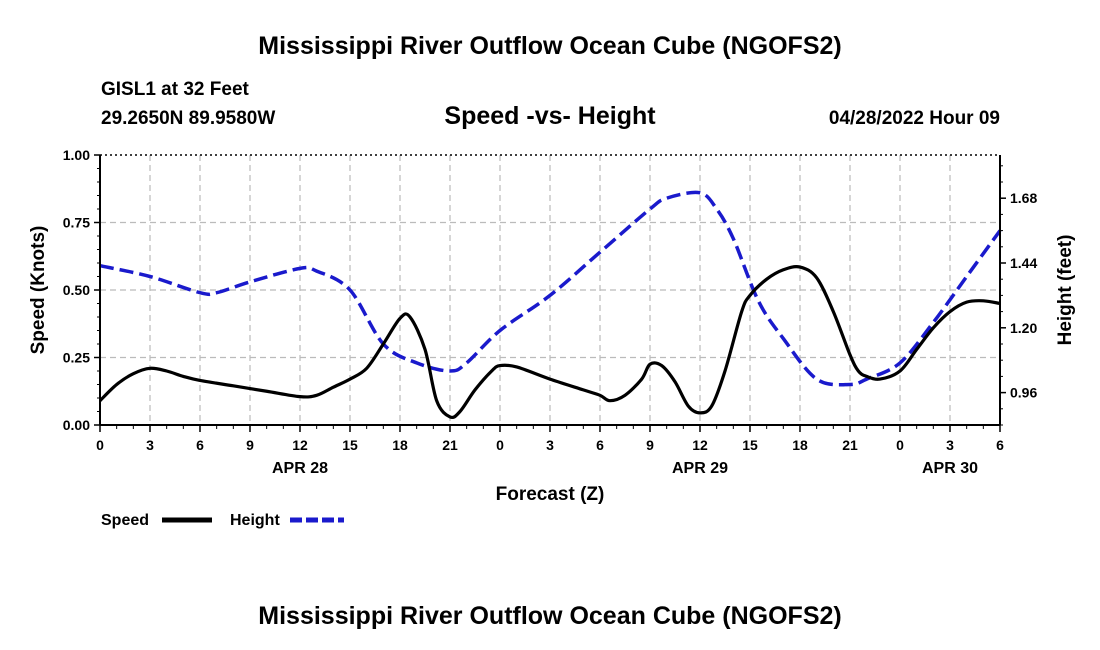 This screenshot has width=1100, height=650. What do you see at coordinates (222, 520) in the screenshot?
I see `legend: Speed Height` at bounding box center [222, 520].